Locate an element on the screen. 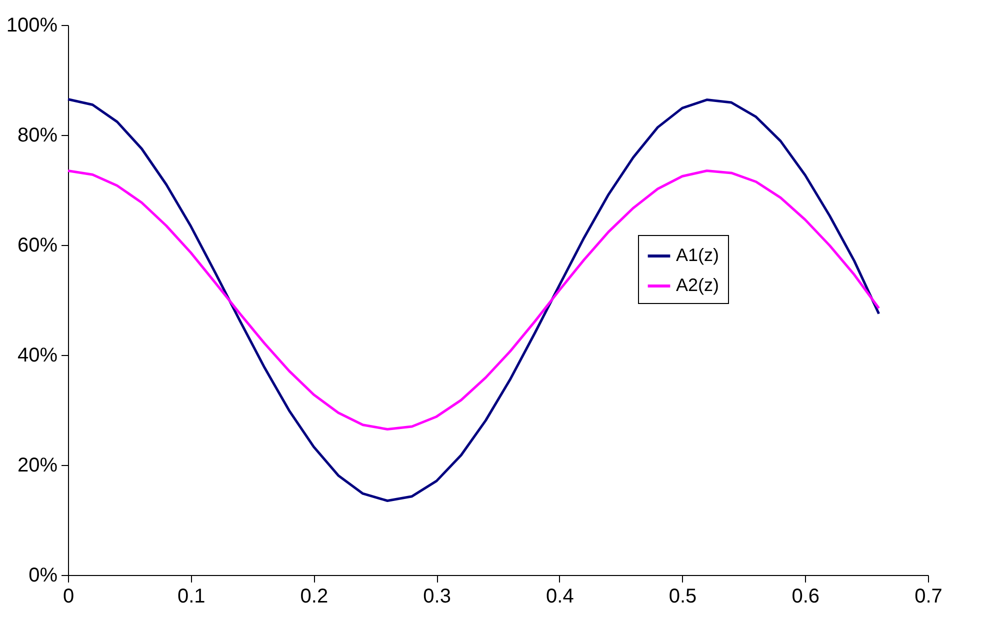 This screenshot has height=623, width=989. y-tick-label: 40% is located at coordinates (37, 355).